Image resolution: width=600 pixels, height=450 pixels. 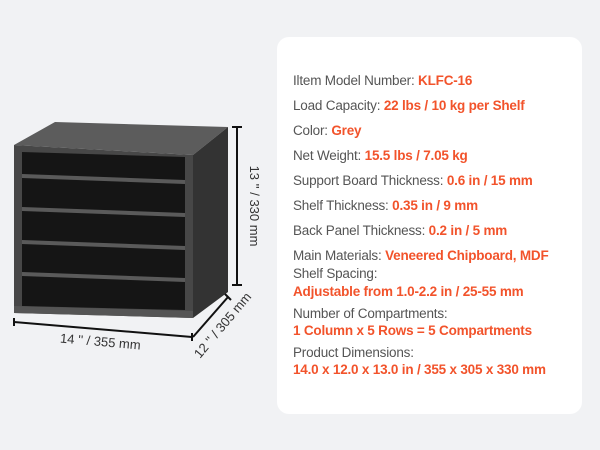 What do you see at coordinates (103, 312) in the screenshot?
I see `cabinet-base` at bounding box center [103, 312].